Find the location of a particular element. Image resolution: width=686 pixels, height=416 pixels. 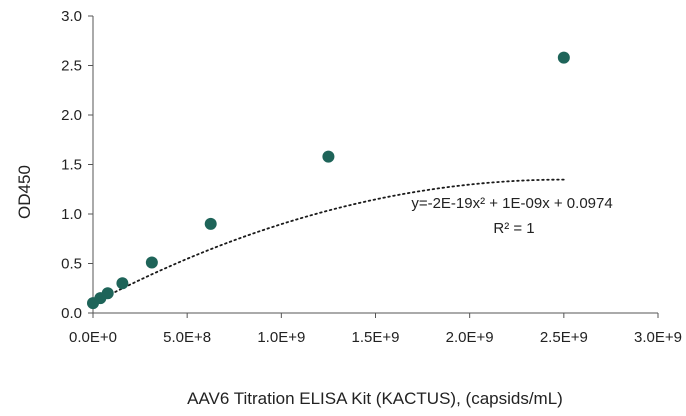

y-tick-label: 0.5 is located at coordinates (71, 264).